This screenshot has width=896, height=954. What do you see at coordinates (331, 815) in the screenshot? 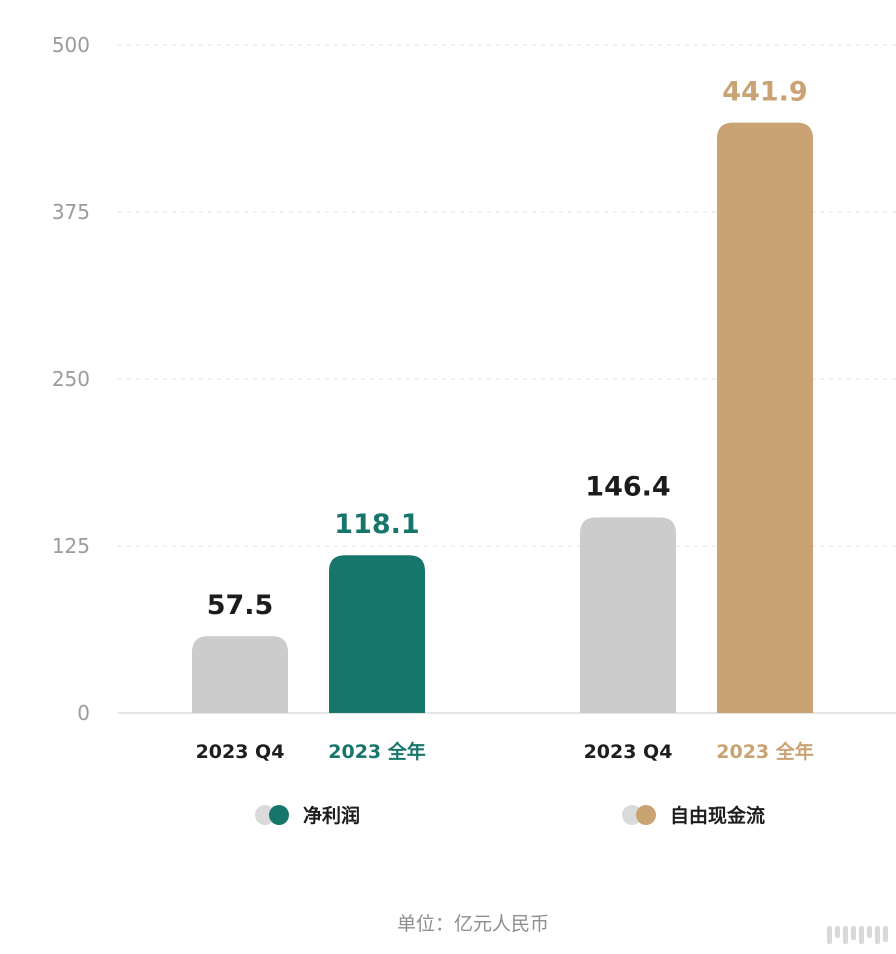
I see `legend-label: 净利润` at bounding box center [331, 815].